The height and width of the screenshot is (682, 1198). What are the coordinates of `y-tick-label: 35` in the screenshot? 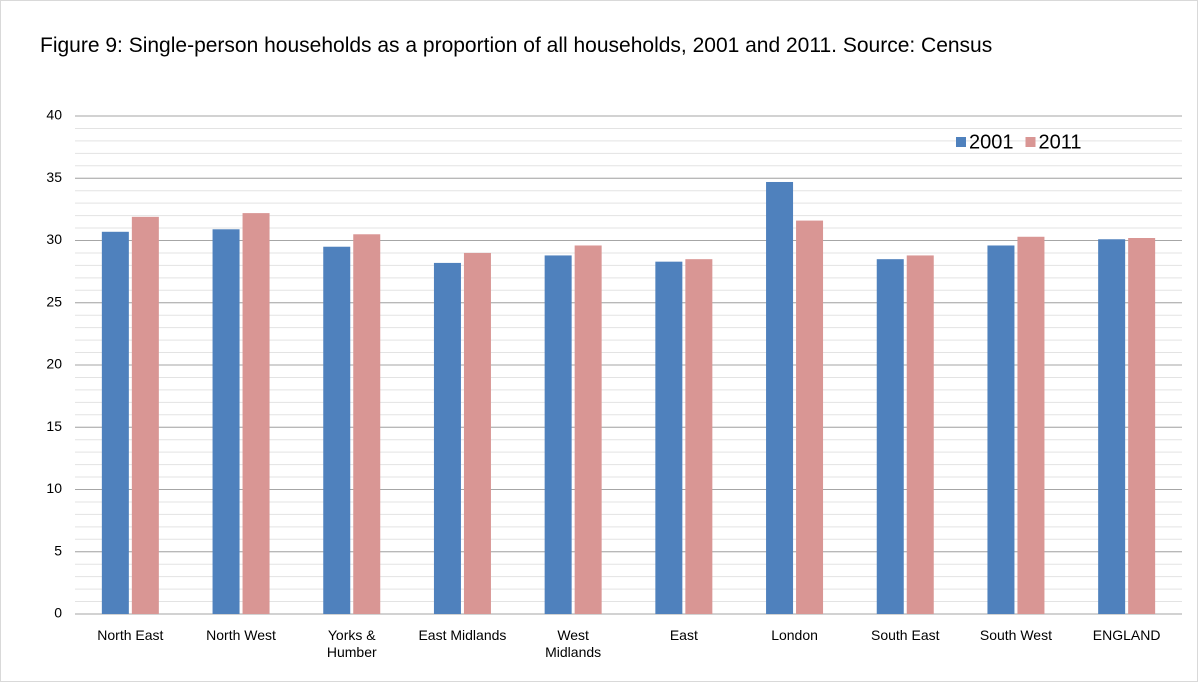 It's located at (54, 177).